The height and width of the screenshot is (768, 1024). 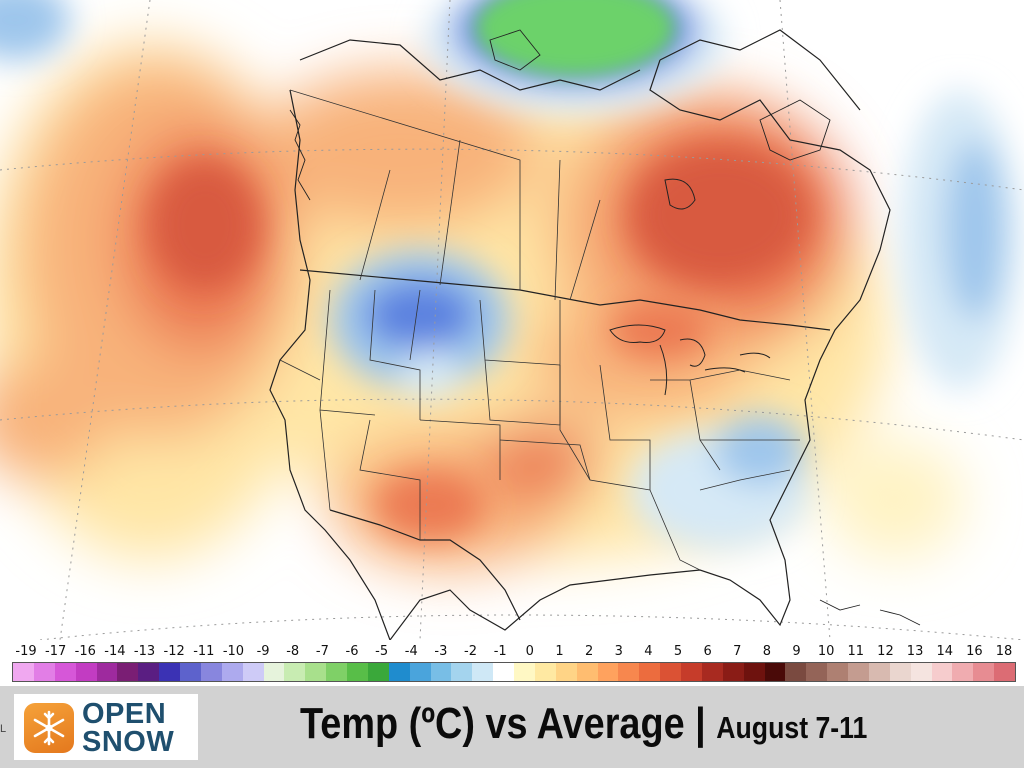 I want to click on legend-tick-label: 10, so click(x=826, y=651).